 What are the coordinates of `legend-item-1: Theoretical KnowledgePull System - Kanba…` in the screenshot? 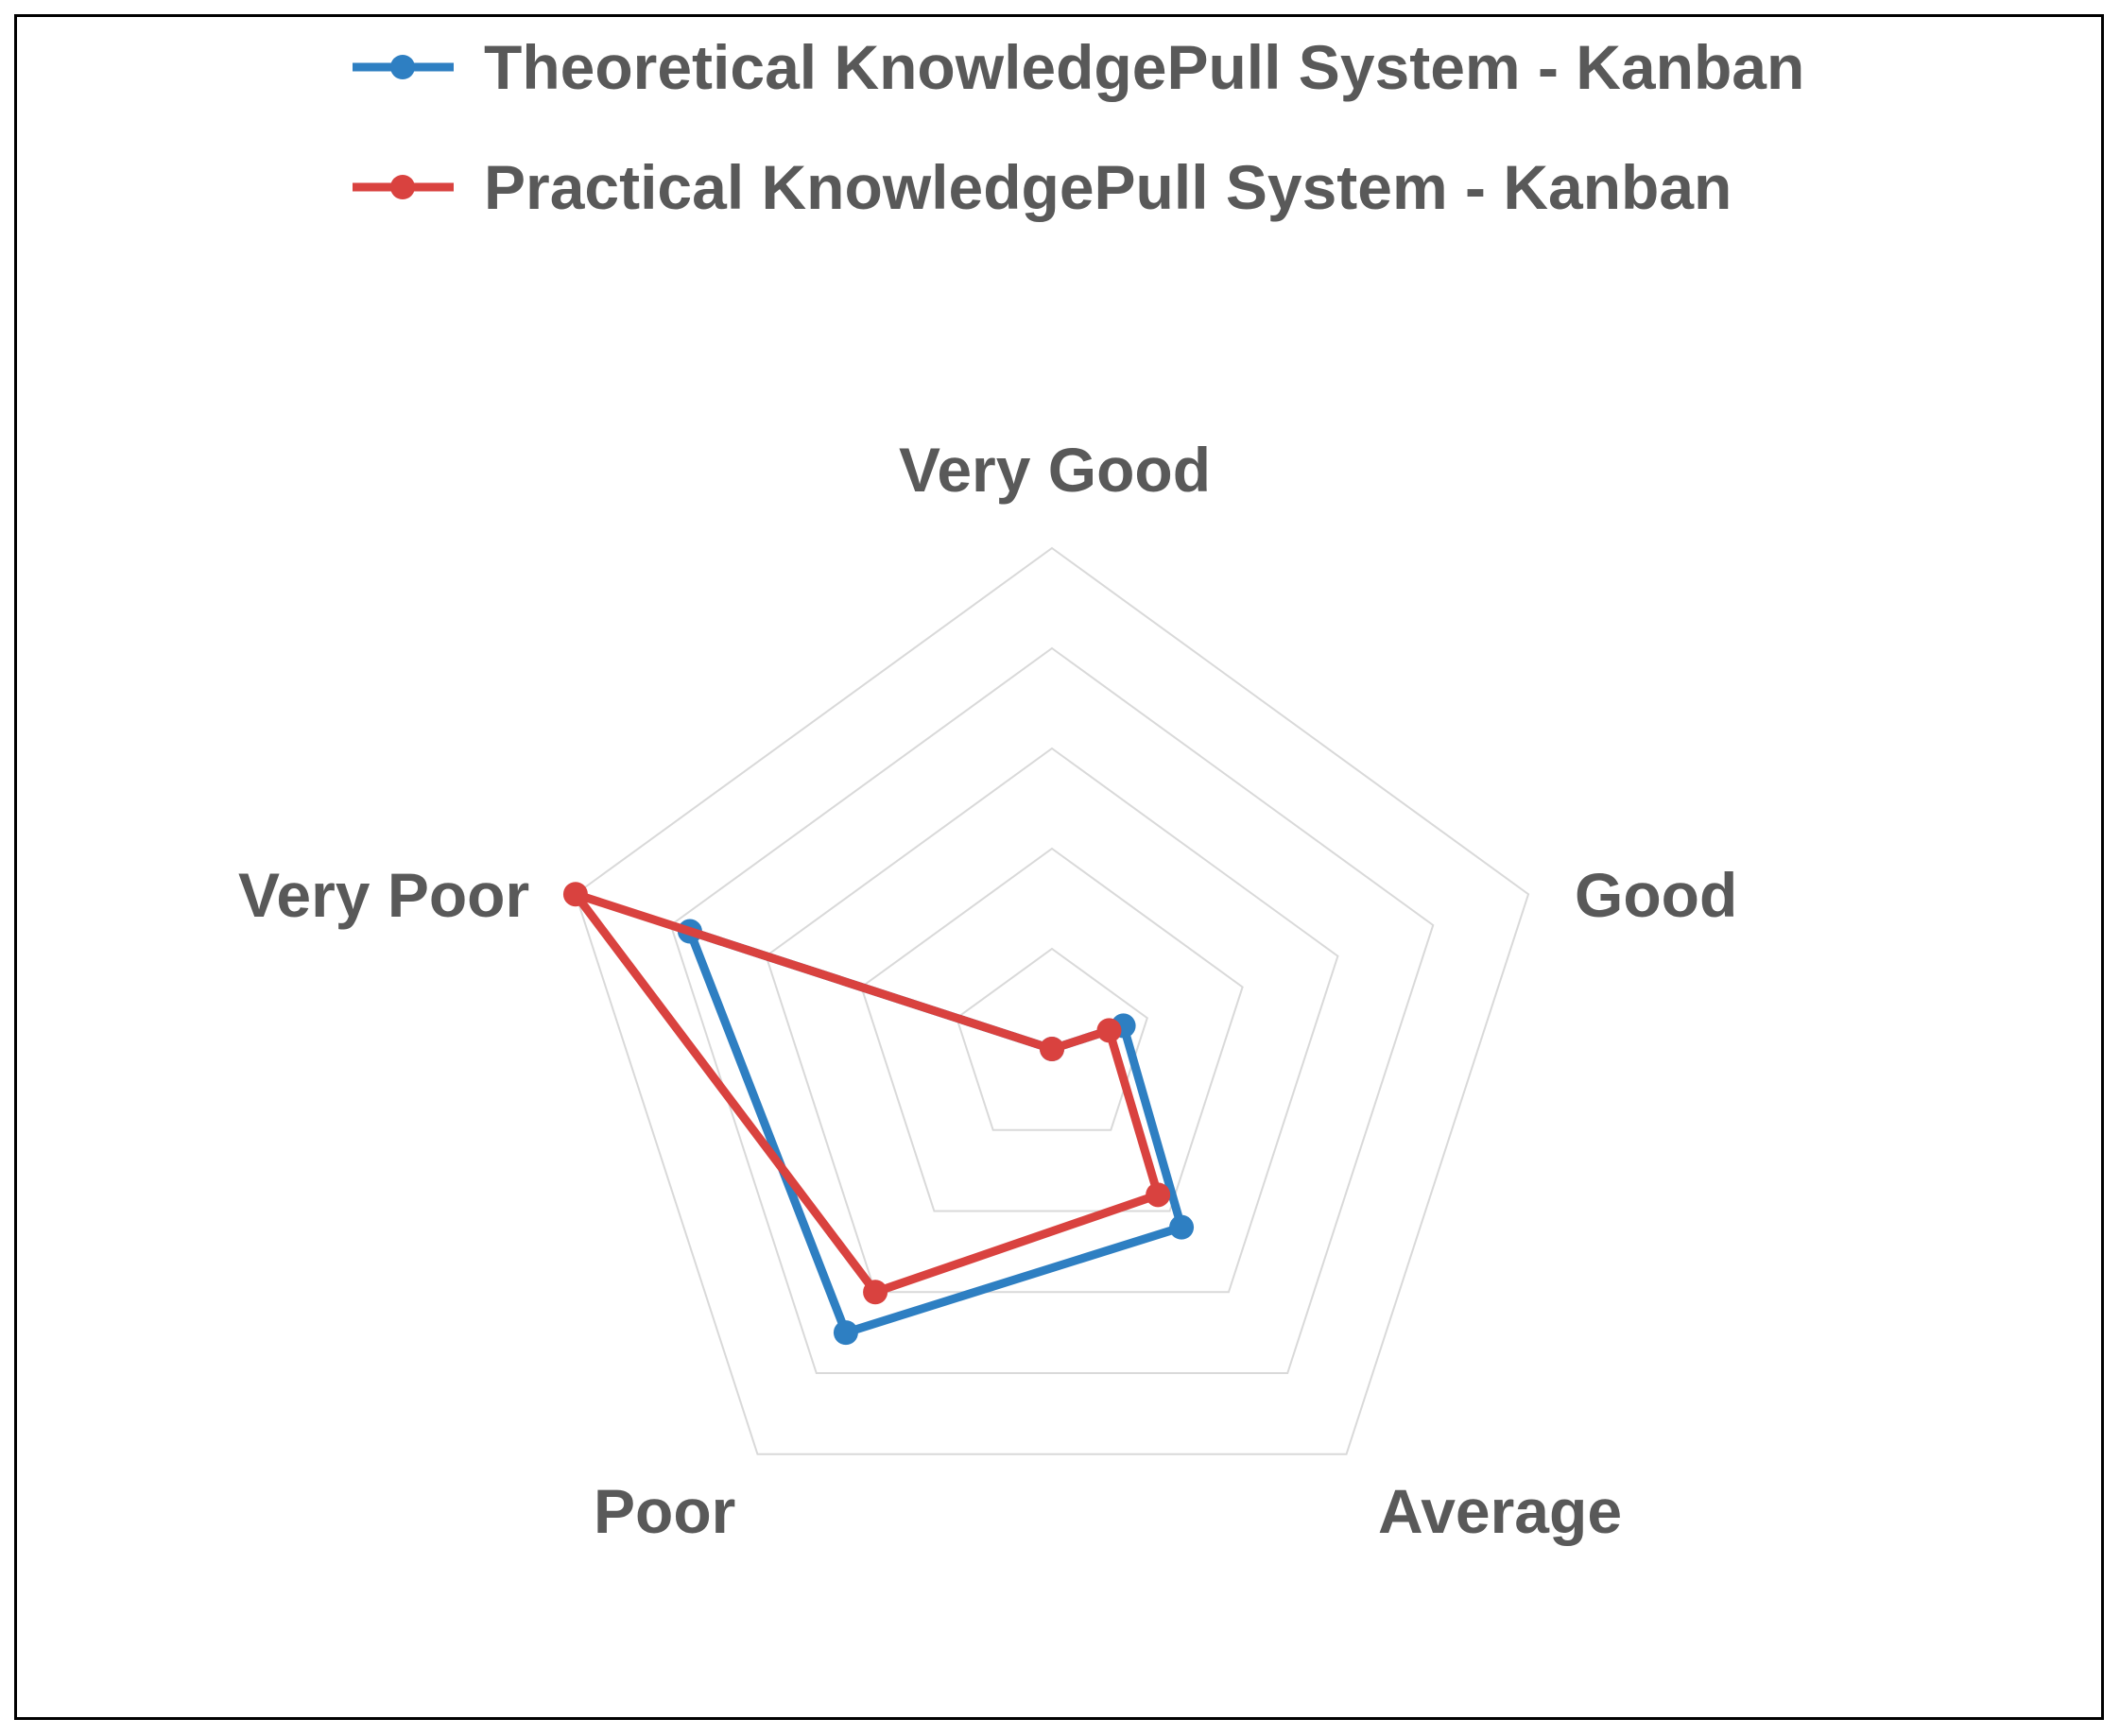 It's located at (1078, 67).